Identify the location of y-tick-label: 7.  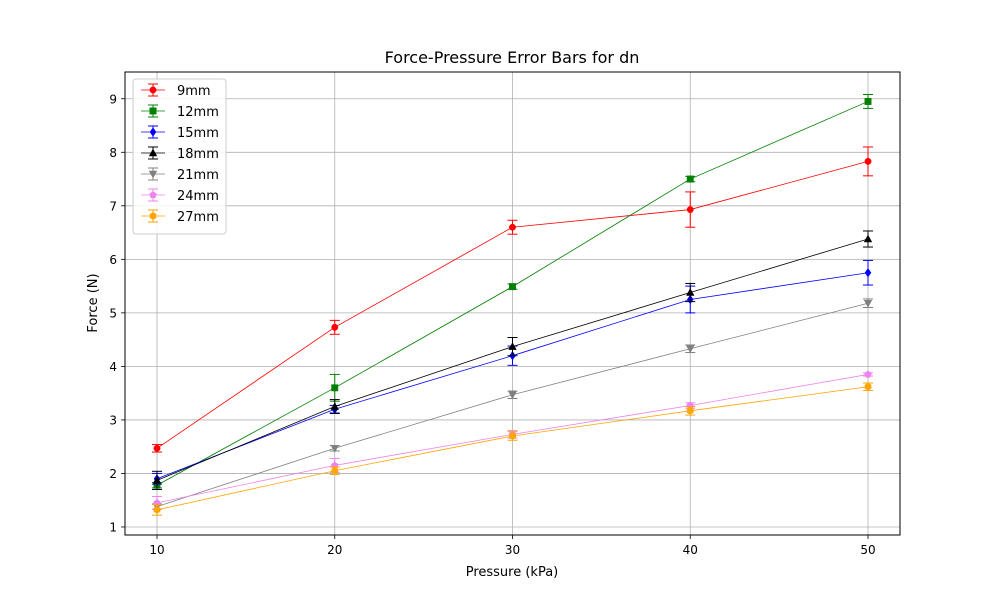
(113, 206).